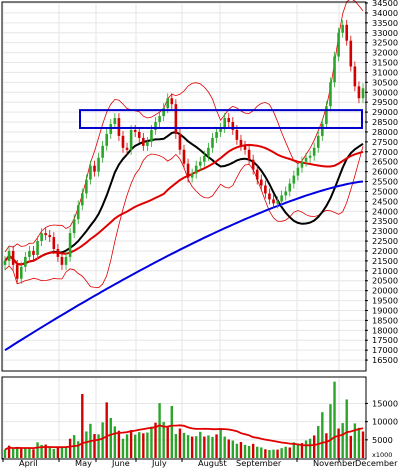  Describe the element at coordinates (385, 63) in the screenshot. I see `price-tick-label: 31500` at that location.